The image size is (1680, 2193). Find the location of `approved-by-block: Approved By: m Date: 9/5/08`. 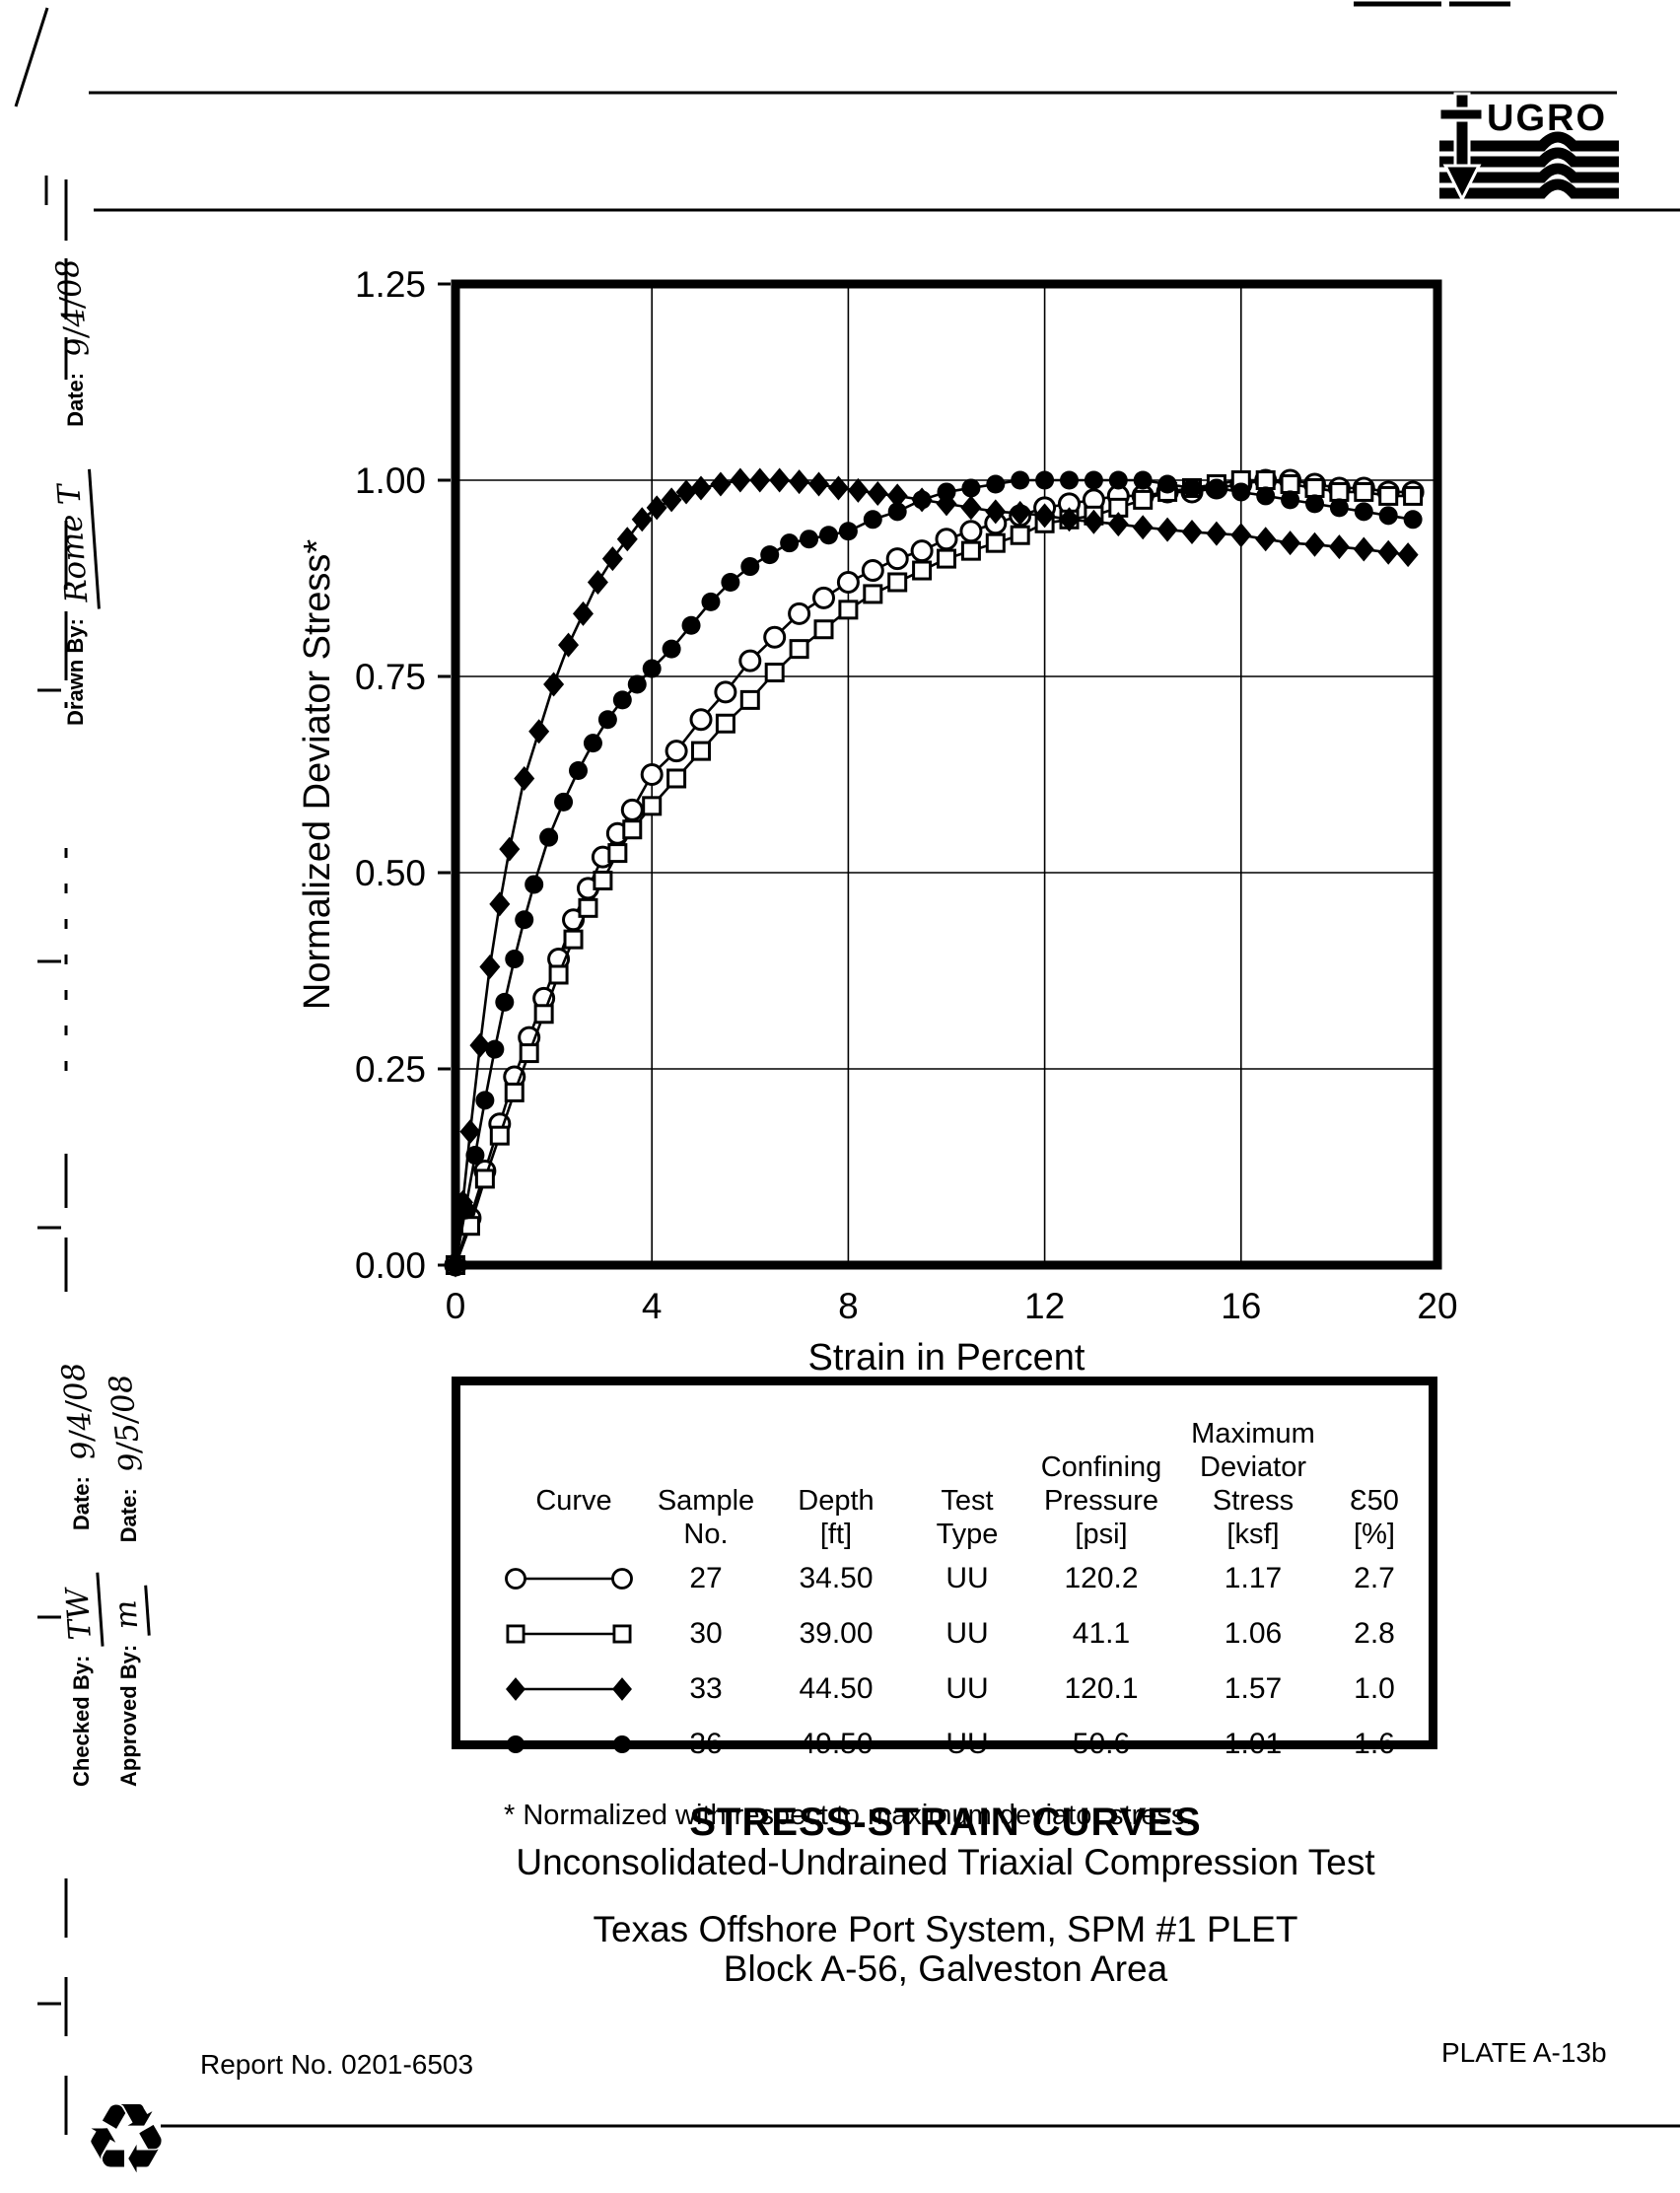

approved-by-block: Approved By: m Date: 9/5/08 is located at coordinates (127, 1578).